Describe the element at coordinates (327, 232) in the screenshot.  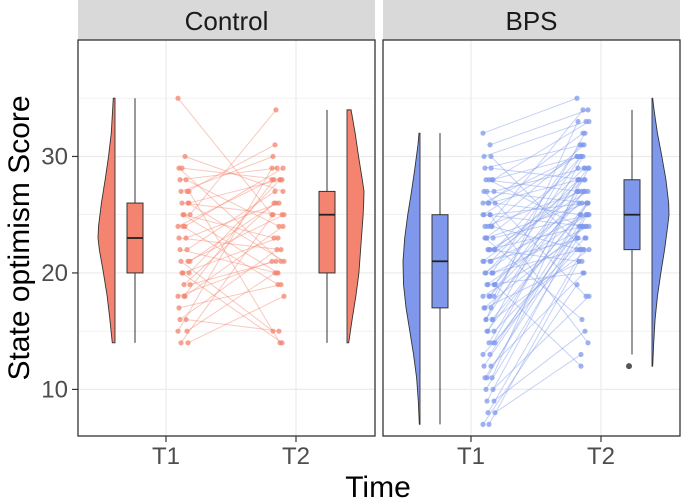
I see `t2-box` at that location.